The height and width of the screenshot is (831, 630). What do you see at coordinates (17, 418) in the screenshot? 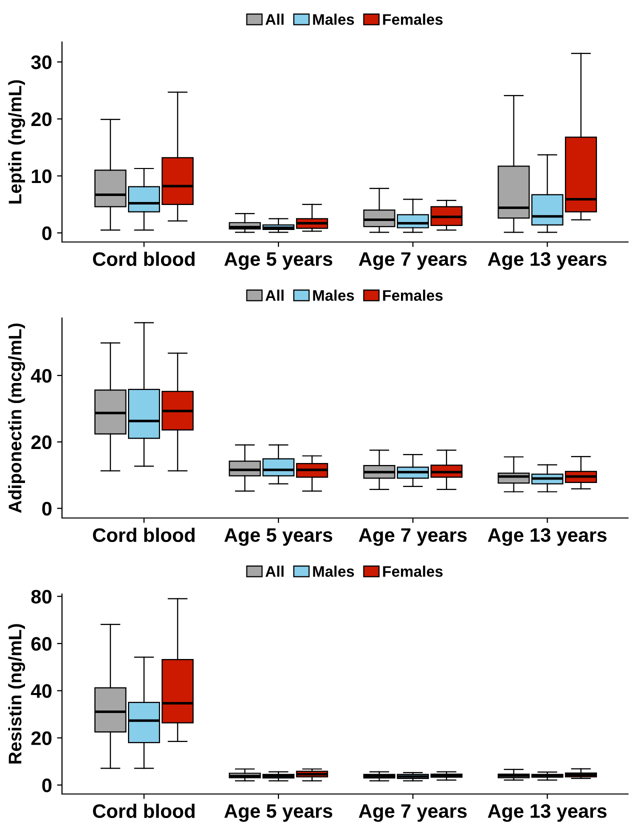
I see `y-axis-title: Adiponectin (mcg/mL)` at bounding box center [17, 418].